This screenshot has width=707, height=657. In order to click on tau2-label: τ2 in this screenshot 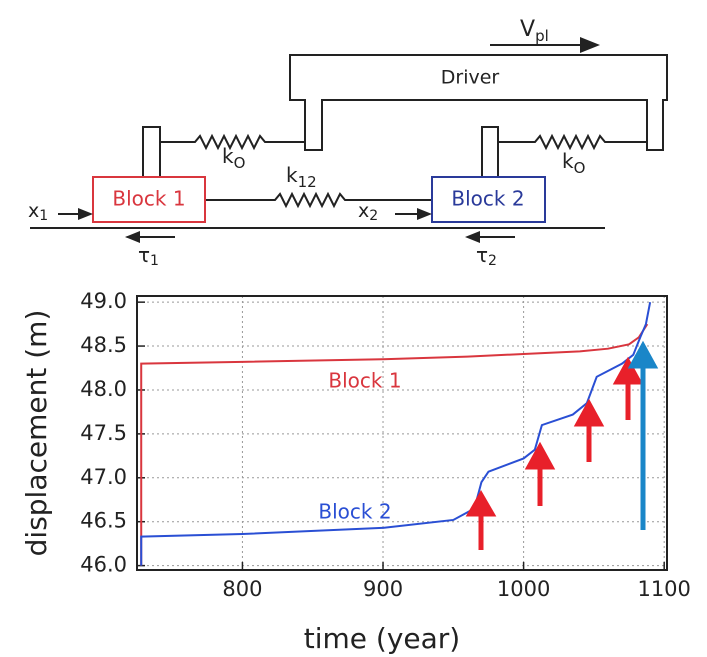, I will do `click(486, 256)`.